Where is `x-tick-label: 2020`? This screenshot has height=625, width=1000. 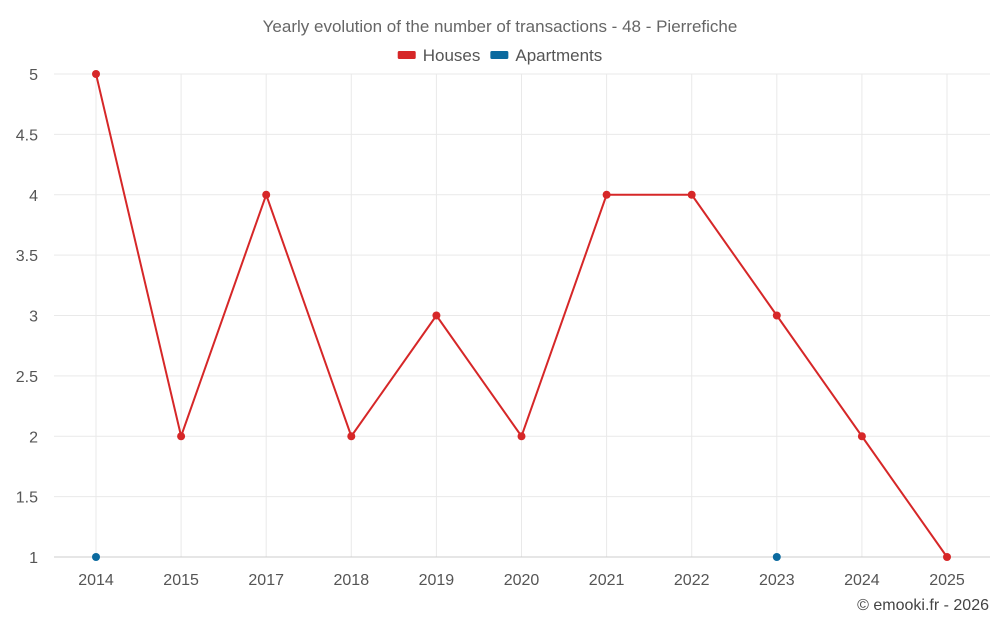 x-tick-label: 2020 is located at coordinates (522, 580).